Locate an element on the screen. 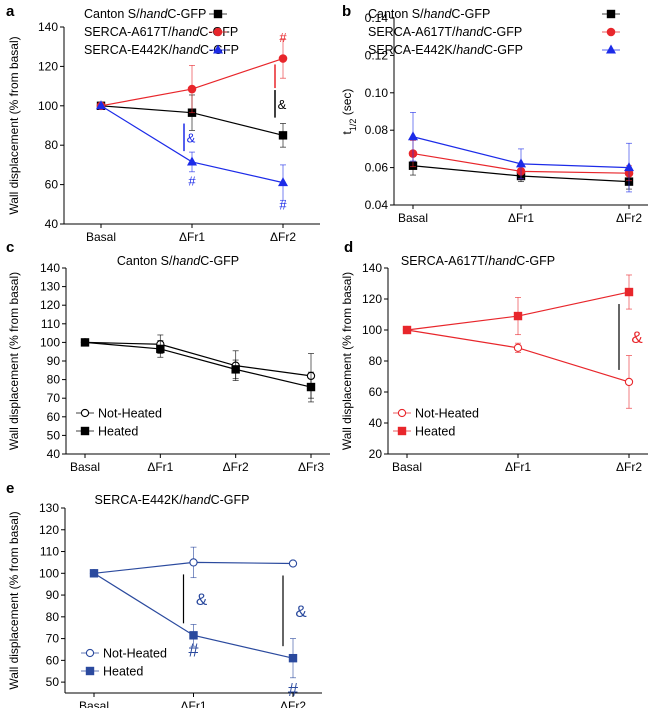 The width and height of the screenshot is (660, 708). chart-title: SERCA-E442K/handC-GFP is located at coordinates (172, 500).